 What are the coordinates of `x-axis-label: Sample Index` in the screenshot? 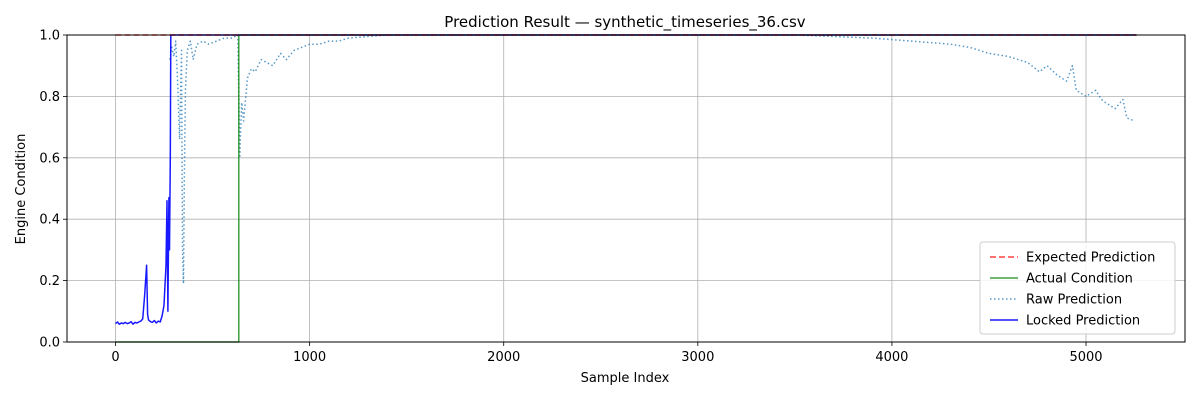 It's located at (625, 378).